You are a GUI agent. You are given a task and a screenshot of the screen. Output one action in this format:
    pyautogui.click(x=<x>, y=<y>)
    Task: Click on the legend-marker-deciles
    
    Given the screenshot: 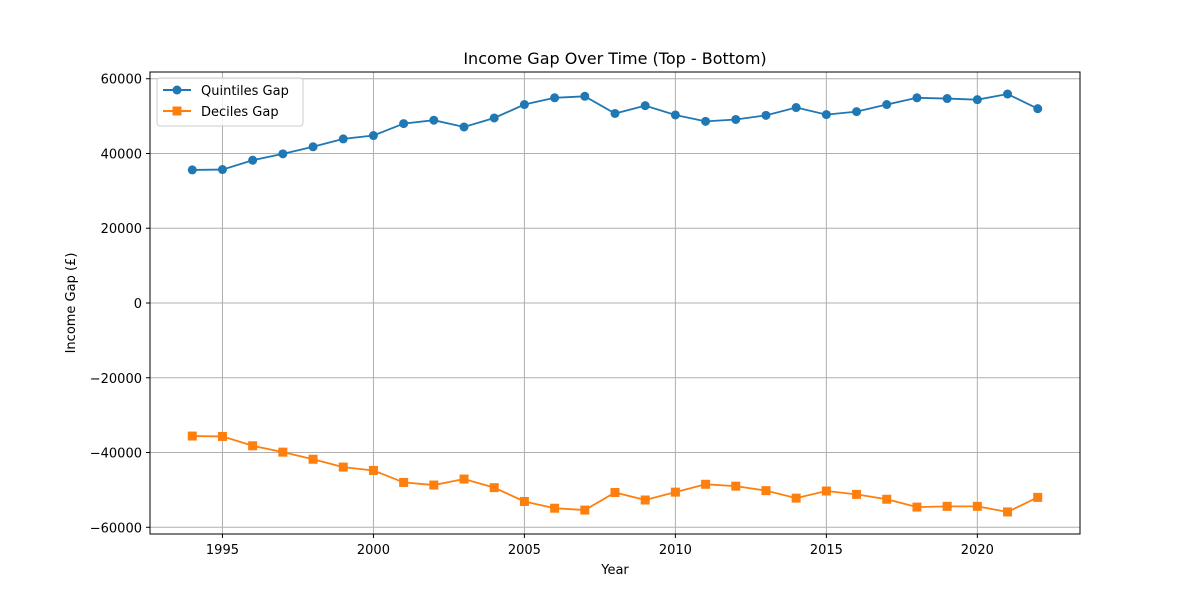 What is the action you would take?
    pyautogui.click(x=177, y=111)
    